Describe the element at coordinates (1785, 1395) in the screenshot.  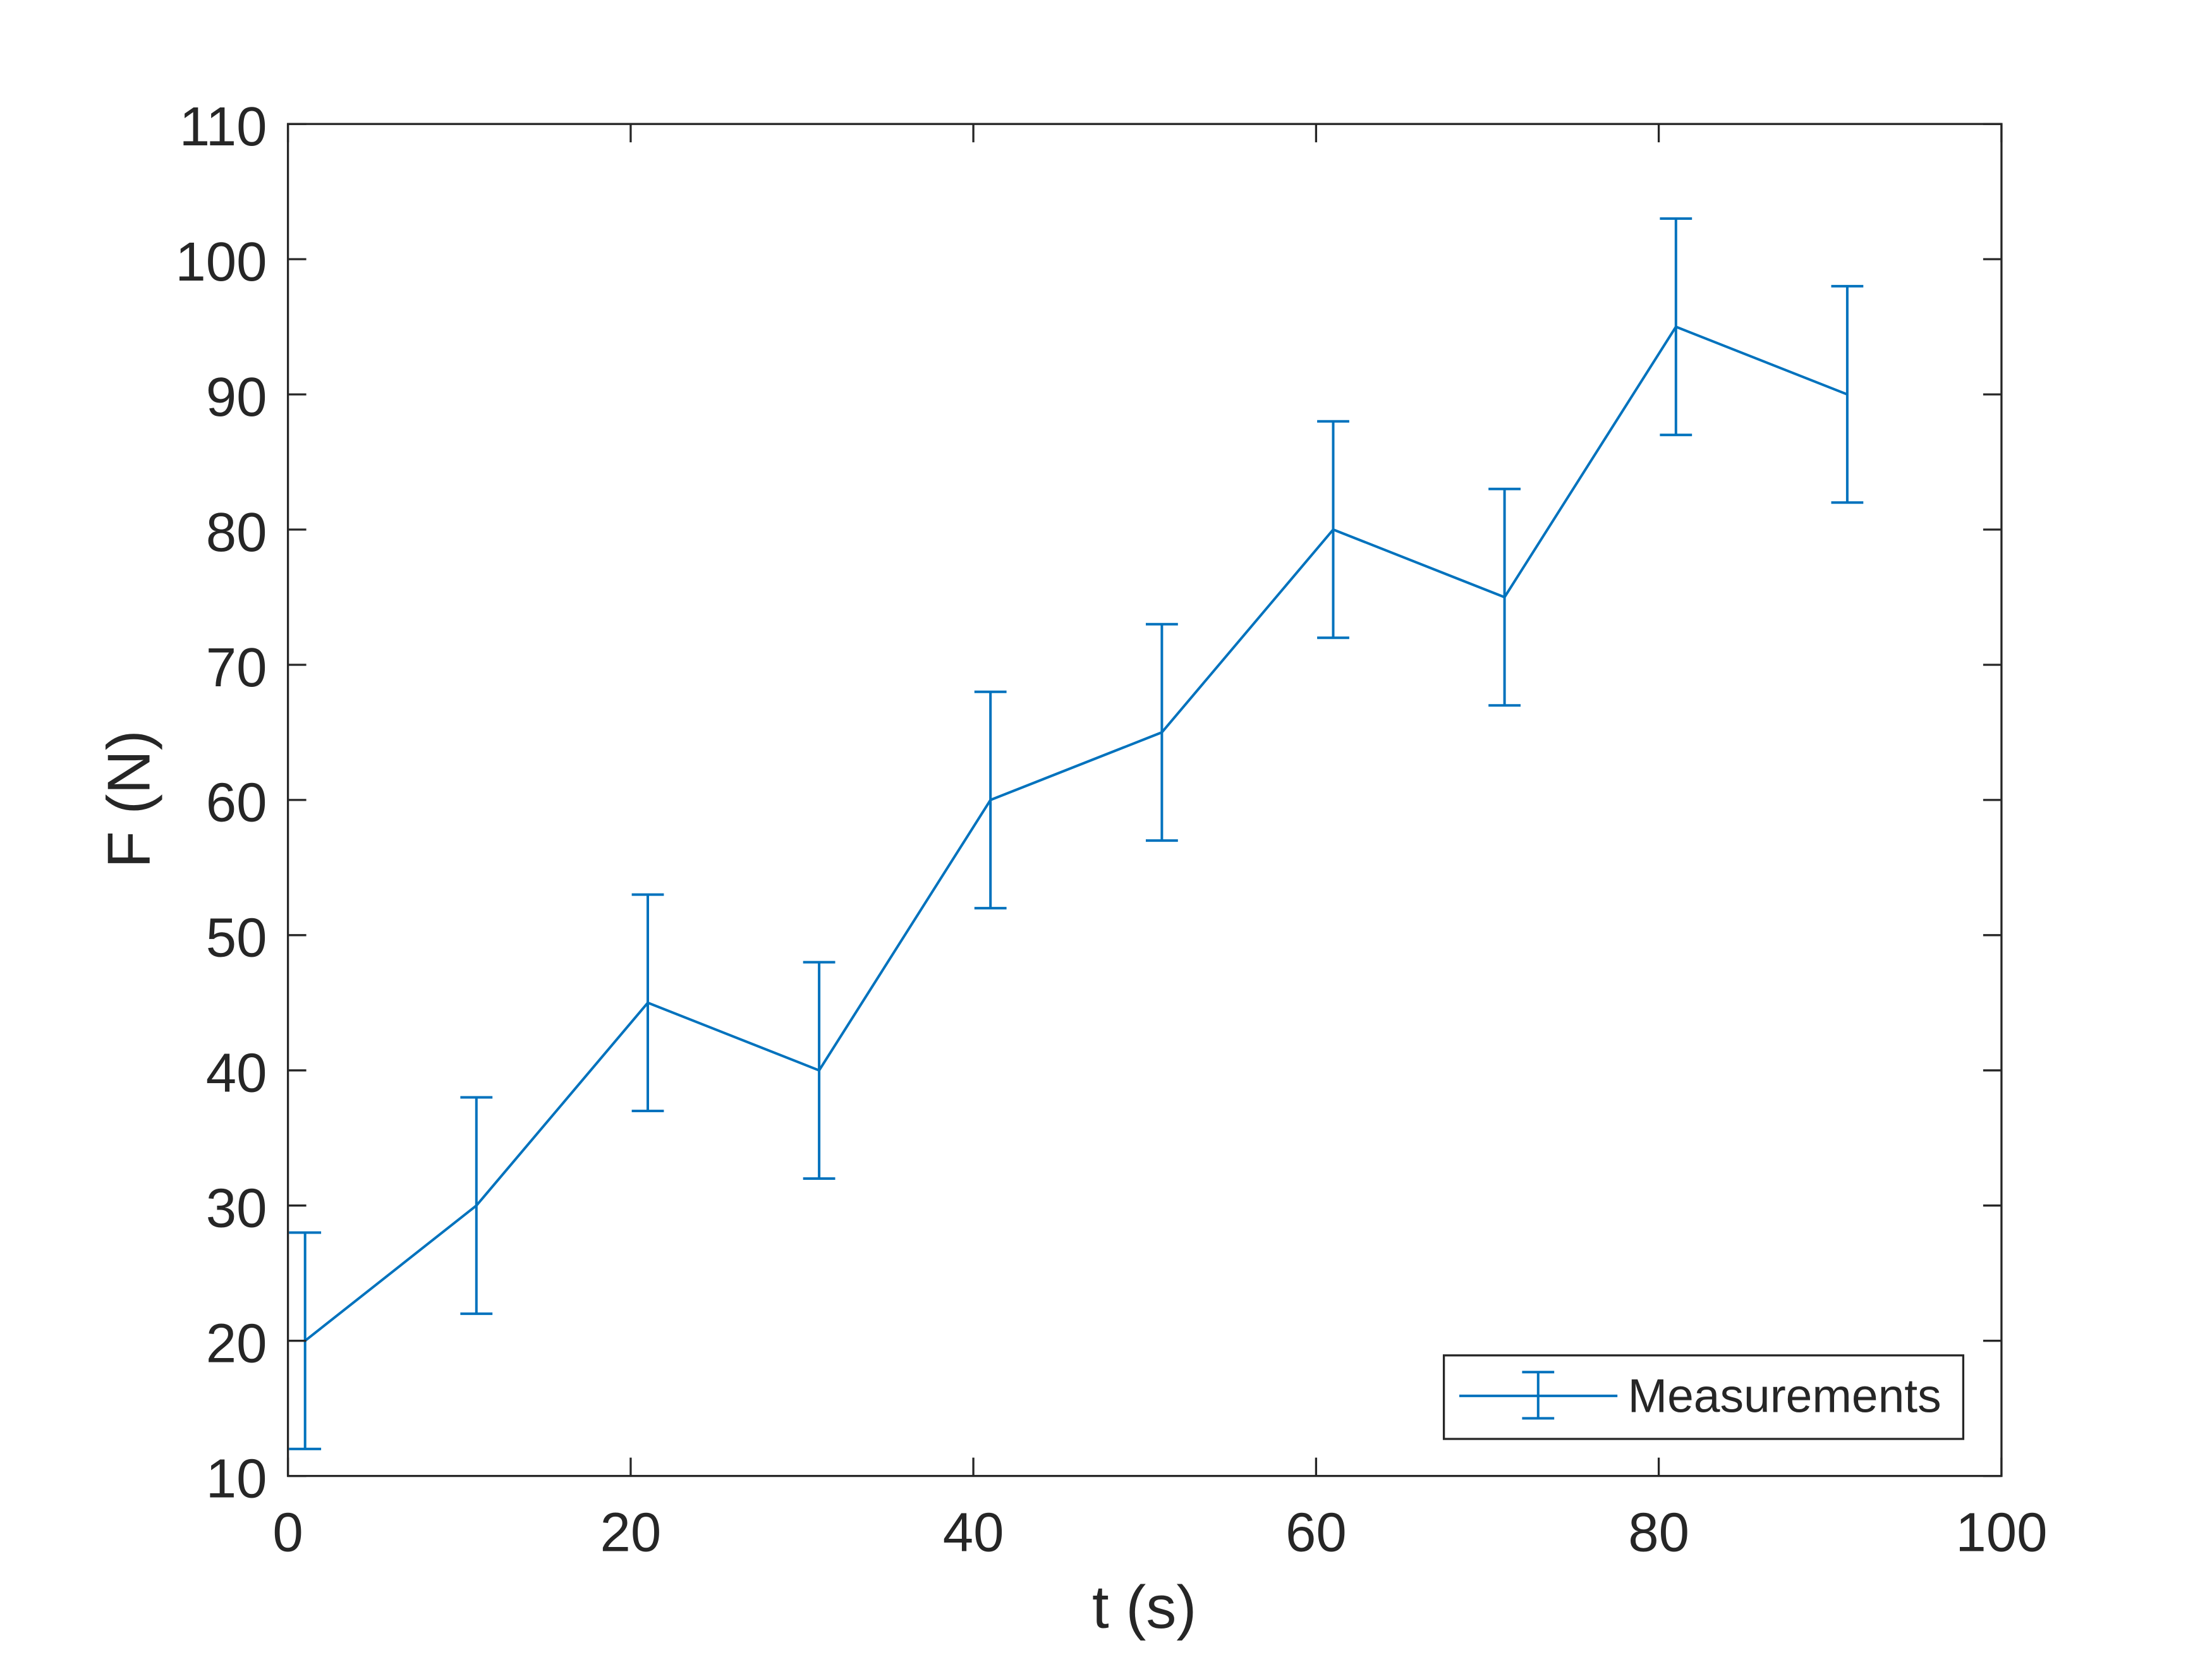
I see `svg-text: Measurements` at that location.